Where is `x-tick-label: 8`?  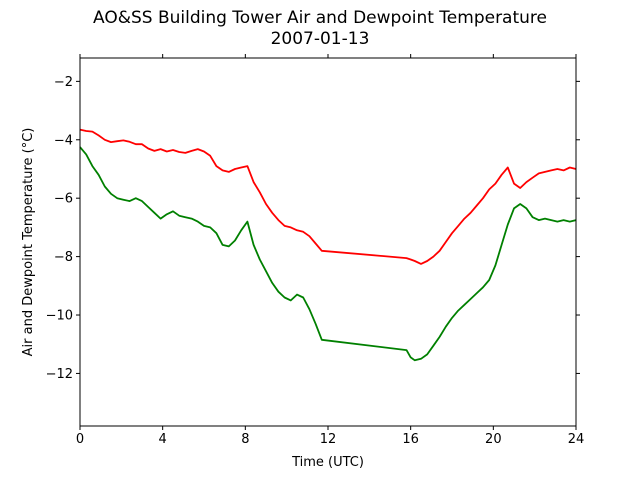 x-tick-label: 8 is located at coordinates (245, 439).